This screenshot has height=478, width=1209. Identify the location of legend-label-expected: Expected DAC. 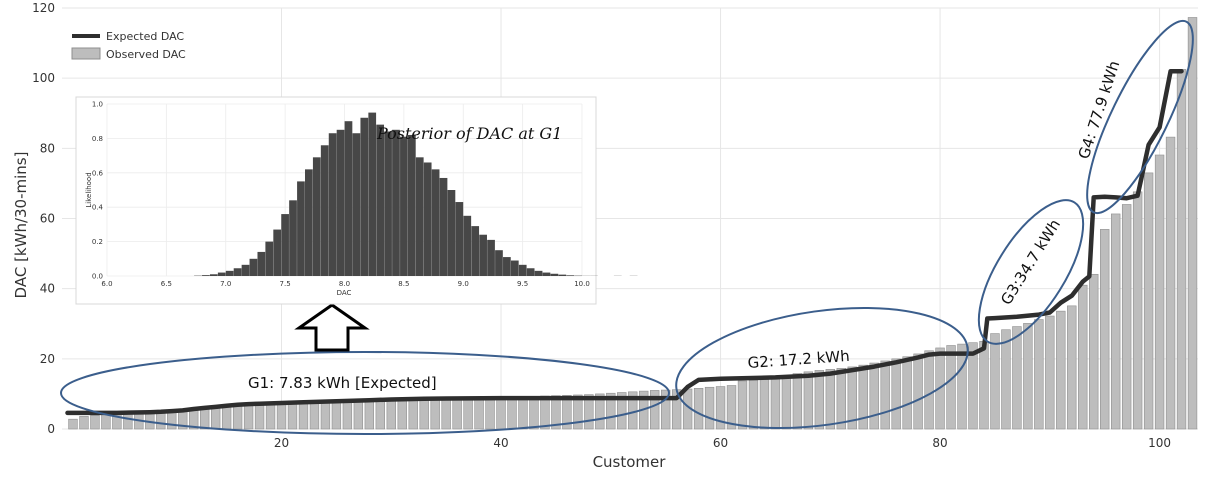
(145, 36).